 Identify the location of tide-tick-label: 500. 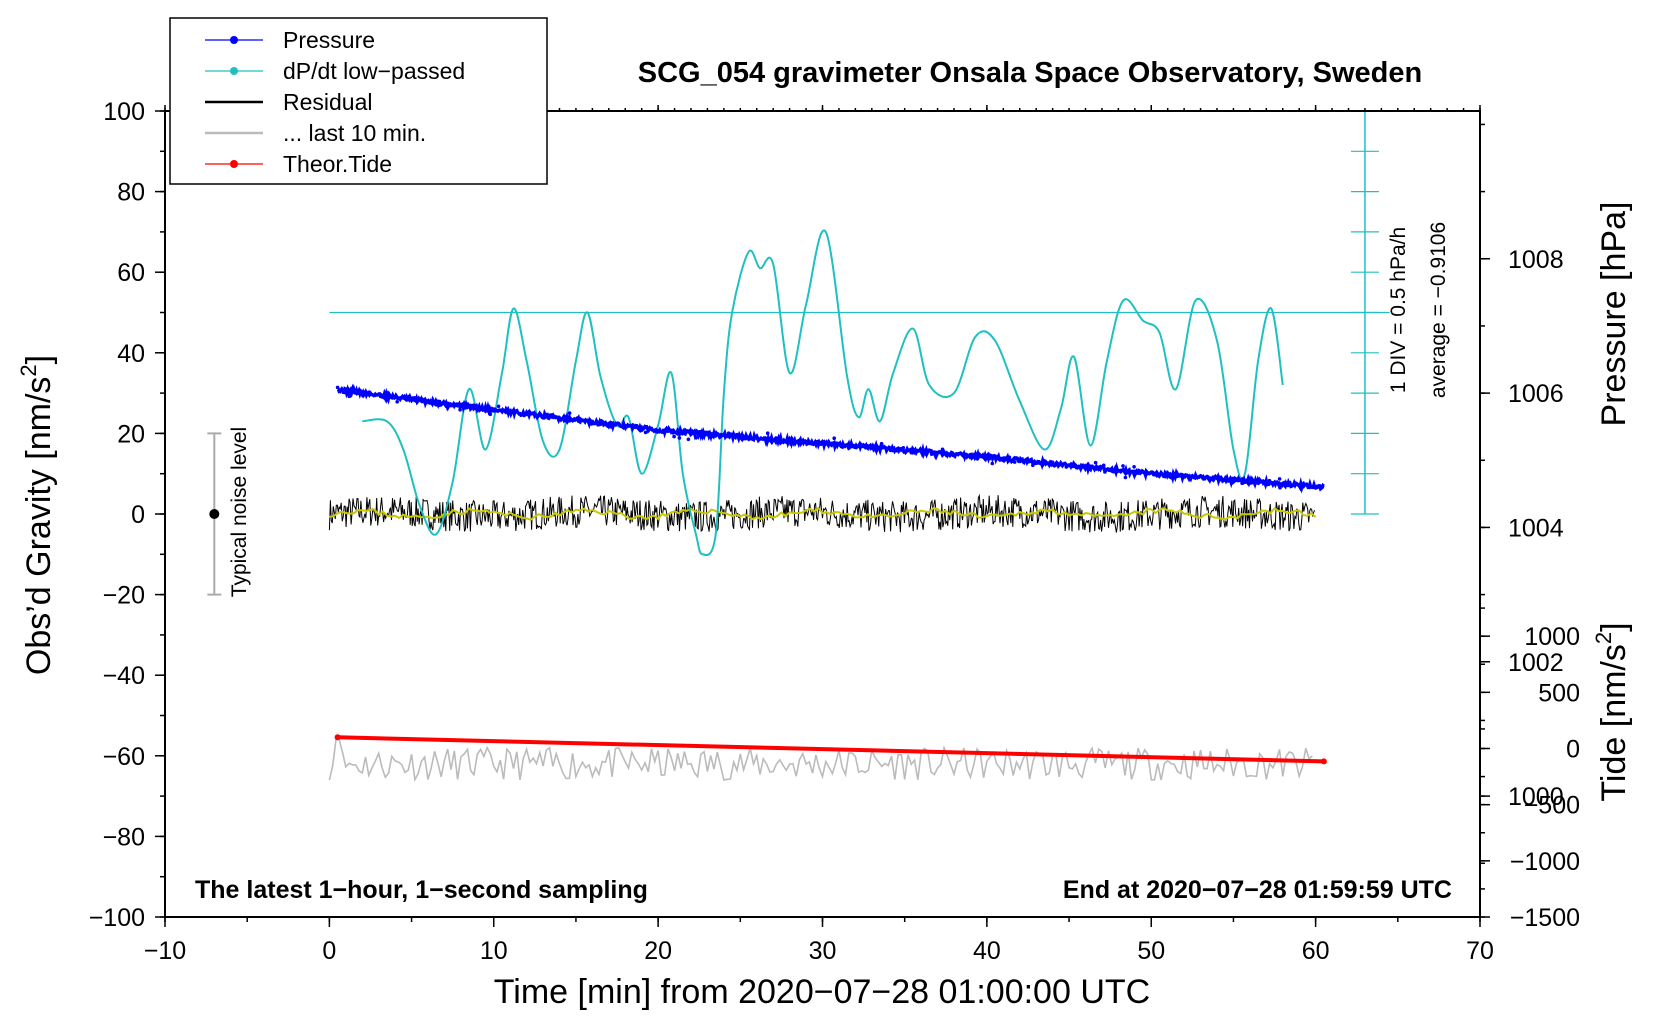
(1559, 693).